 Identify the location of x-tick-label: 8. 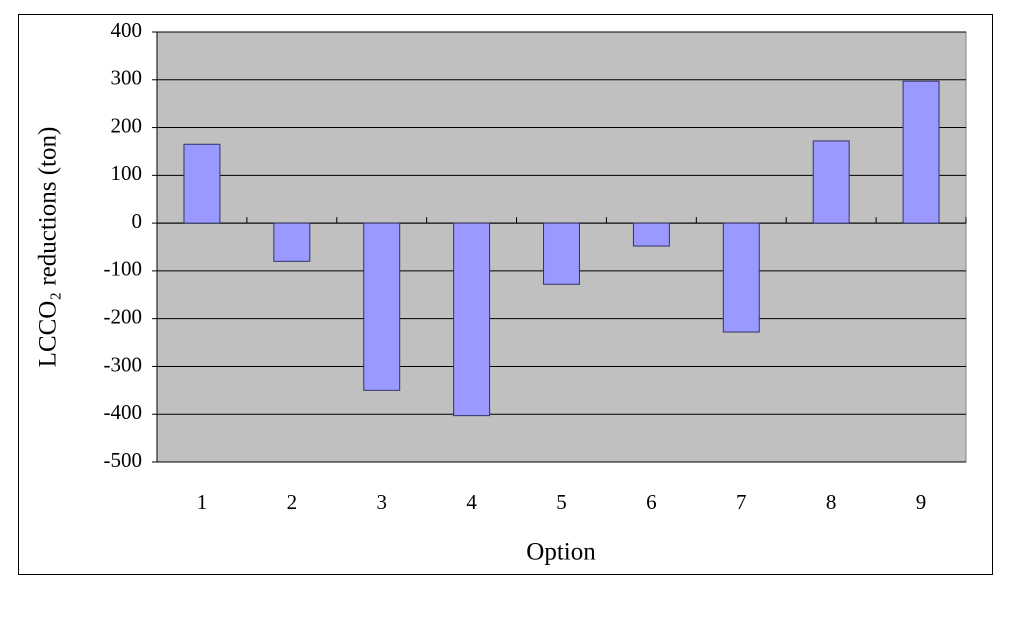
(831, 502).